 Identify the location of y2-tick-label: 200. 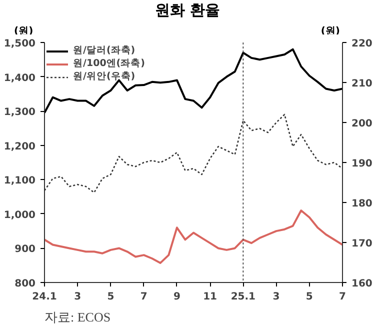
(362, 124).